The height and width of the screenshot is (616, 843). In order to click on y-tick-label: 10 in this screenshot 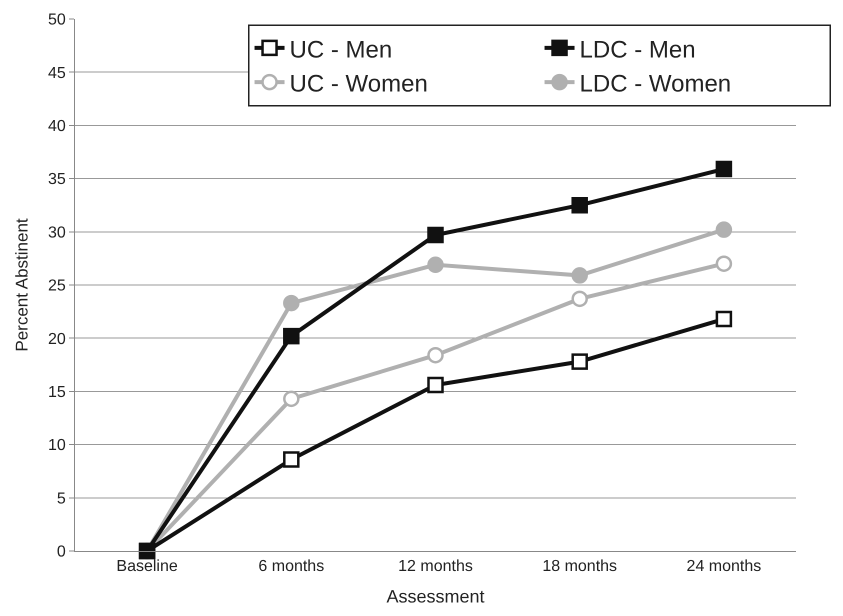, I will do `click(57, 445)`.